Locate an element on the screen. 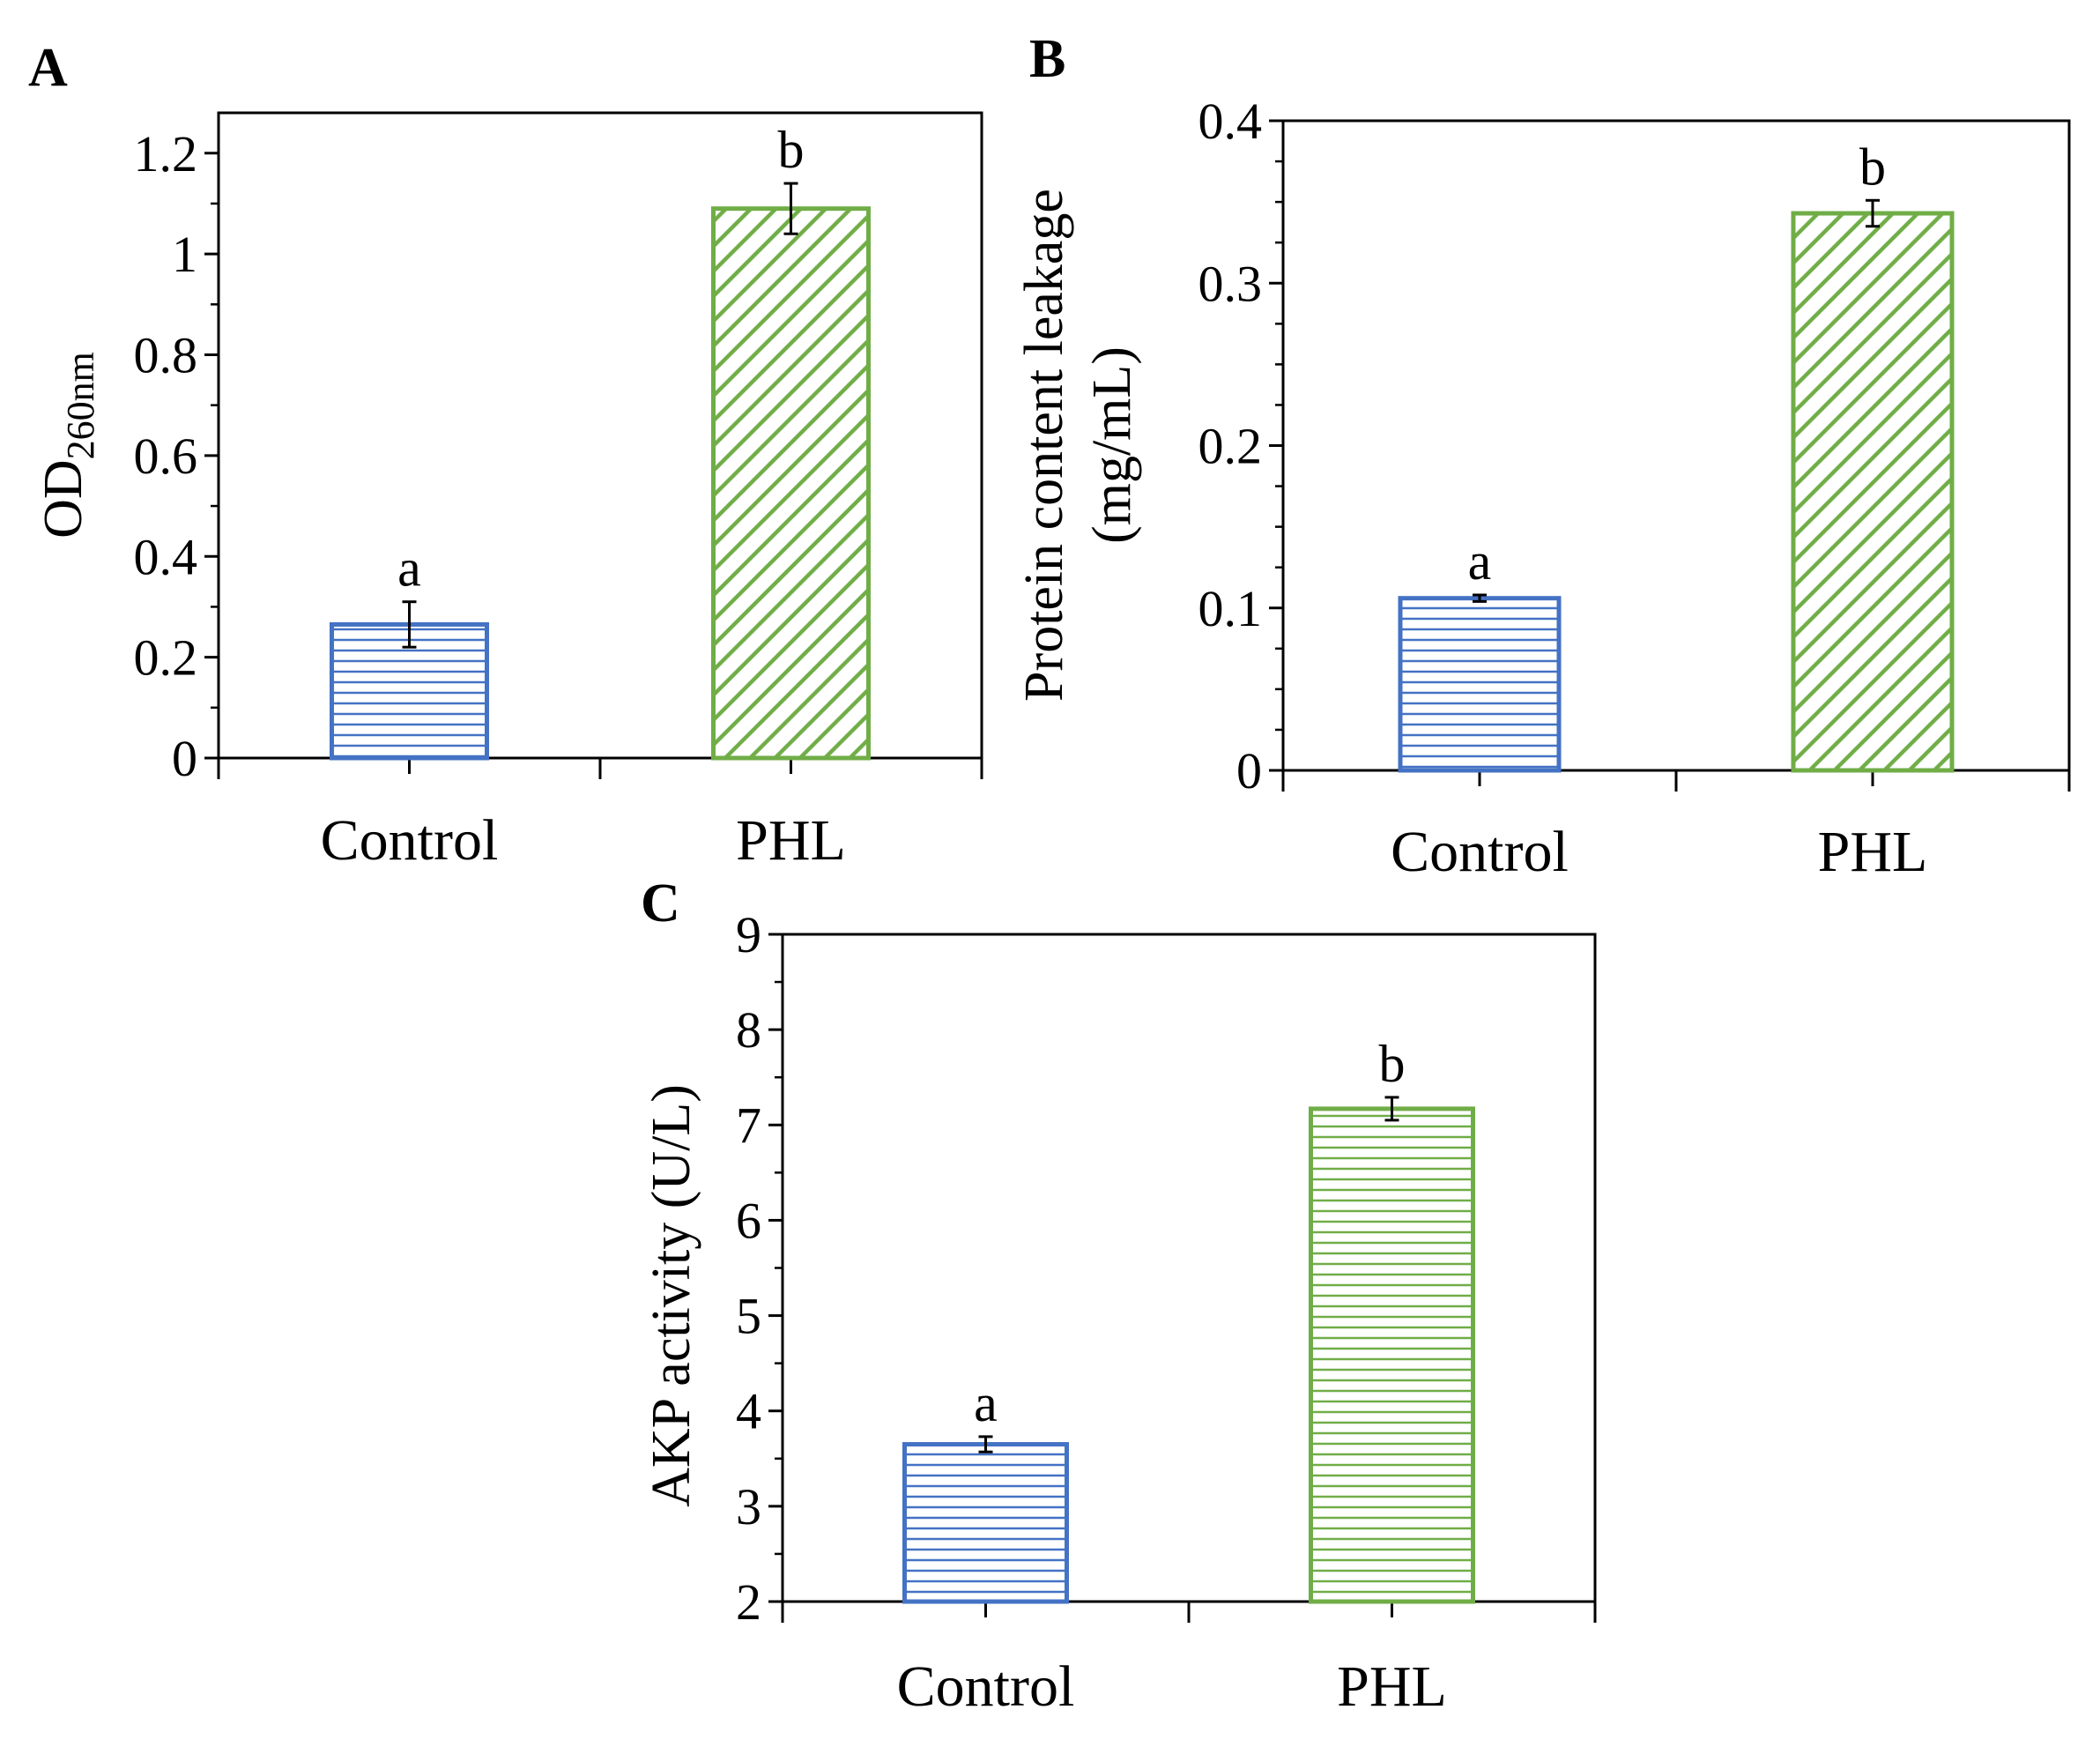 The height and width of the screenshot is (1747, 2100). y-axis-title: AKP activity (U/L) is located at coordinates (671, 1295).